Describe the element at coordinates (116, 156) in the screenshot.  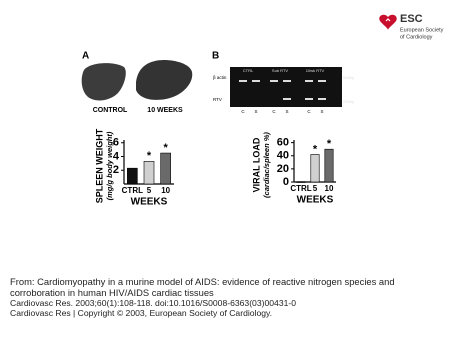
I see `y-tick-label: 4` at that location.